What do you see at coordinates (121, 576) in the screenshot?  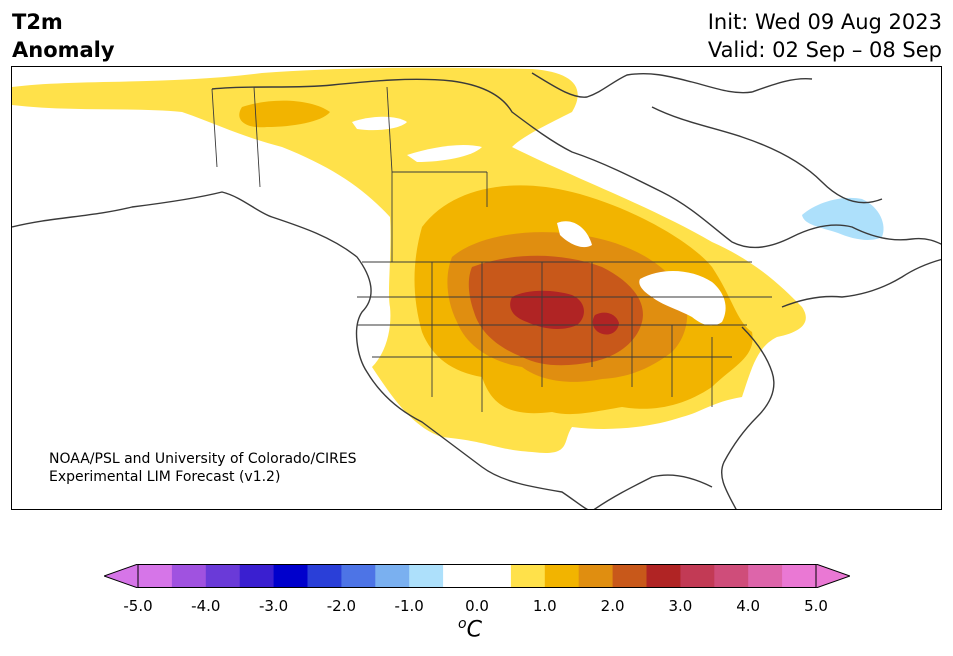 I see `colorbar-arrow-left` at bounding box center [121, 576].